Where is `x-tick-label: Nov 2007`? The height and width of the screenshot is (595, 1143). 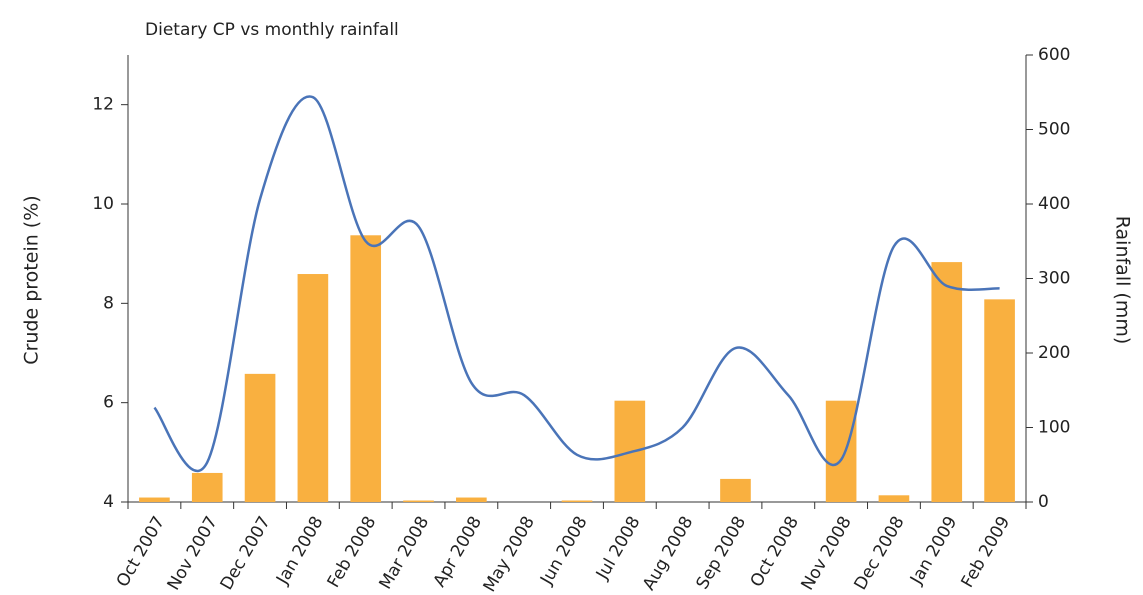
x-tick-label: Nov 2007 is located at coordinates (193, 553).